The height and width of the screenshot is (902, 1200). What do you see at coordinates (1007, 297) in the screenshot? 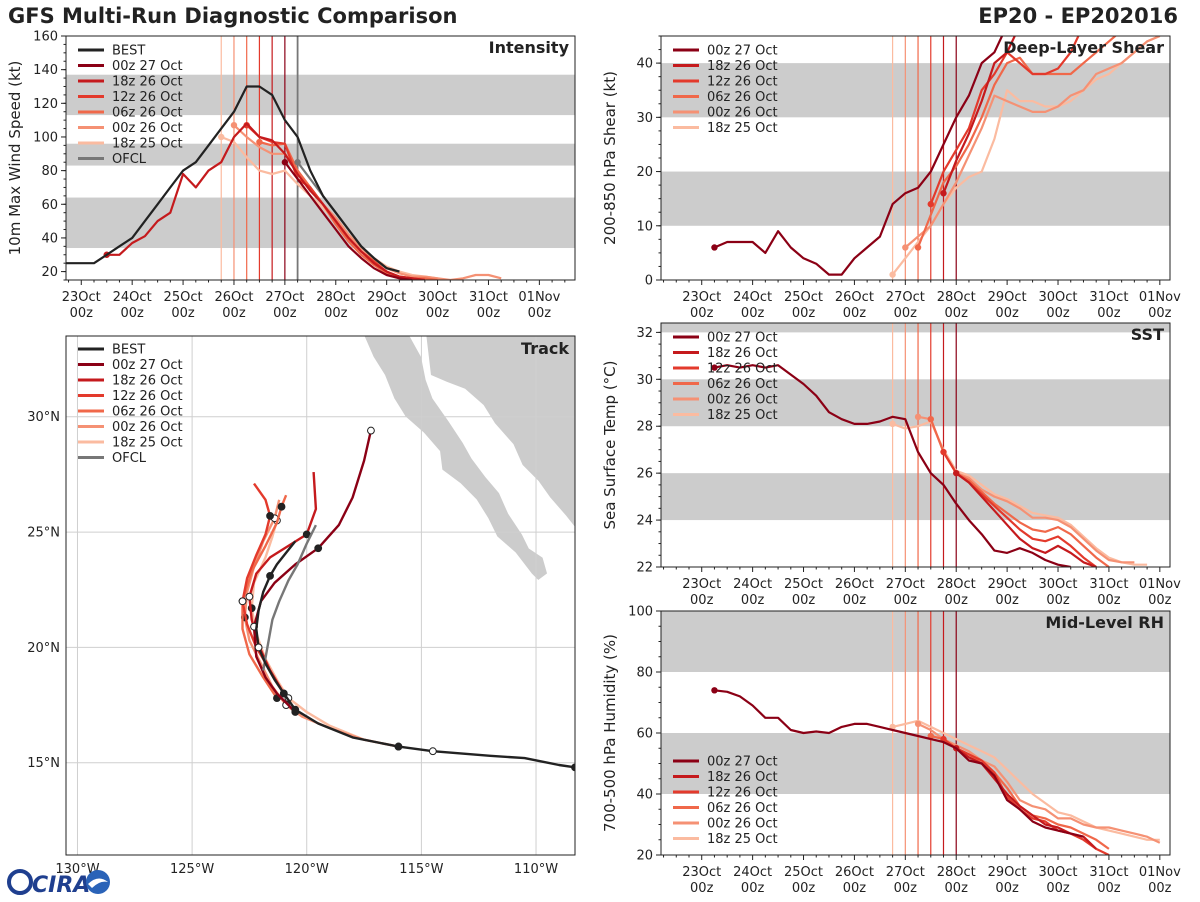
I see `shear-xtick-day-label: 29Oct` at bounding box center [1007, 297].